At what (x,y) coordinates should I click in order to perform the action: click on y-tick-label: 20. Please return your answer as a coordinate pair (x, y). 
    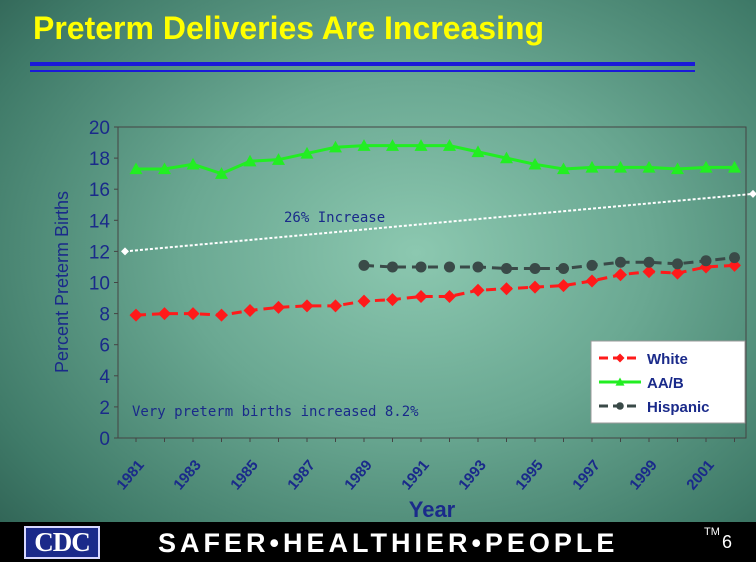
    Looking at the image, I should click on (99, 128).